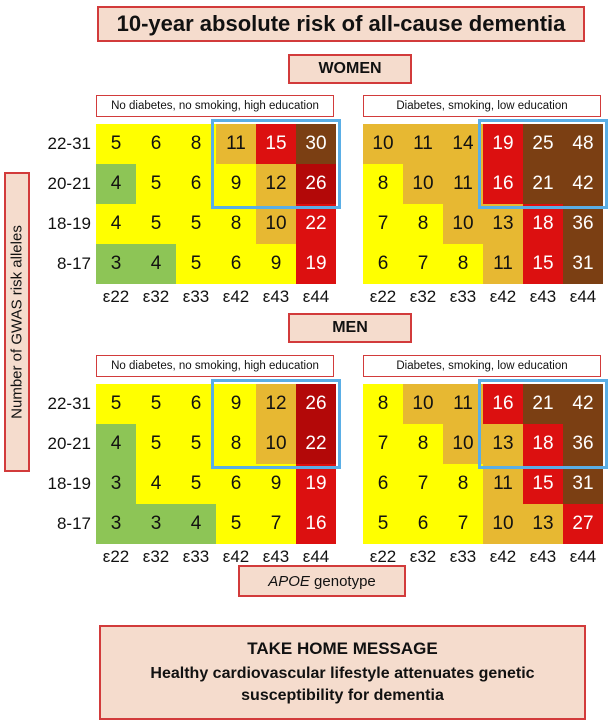 The width and height of the screenshot is (613, 725). I want to click on women-low-x-tick-0: ε22, so click(116, 296).